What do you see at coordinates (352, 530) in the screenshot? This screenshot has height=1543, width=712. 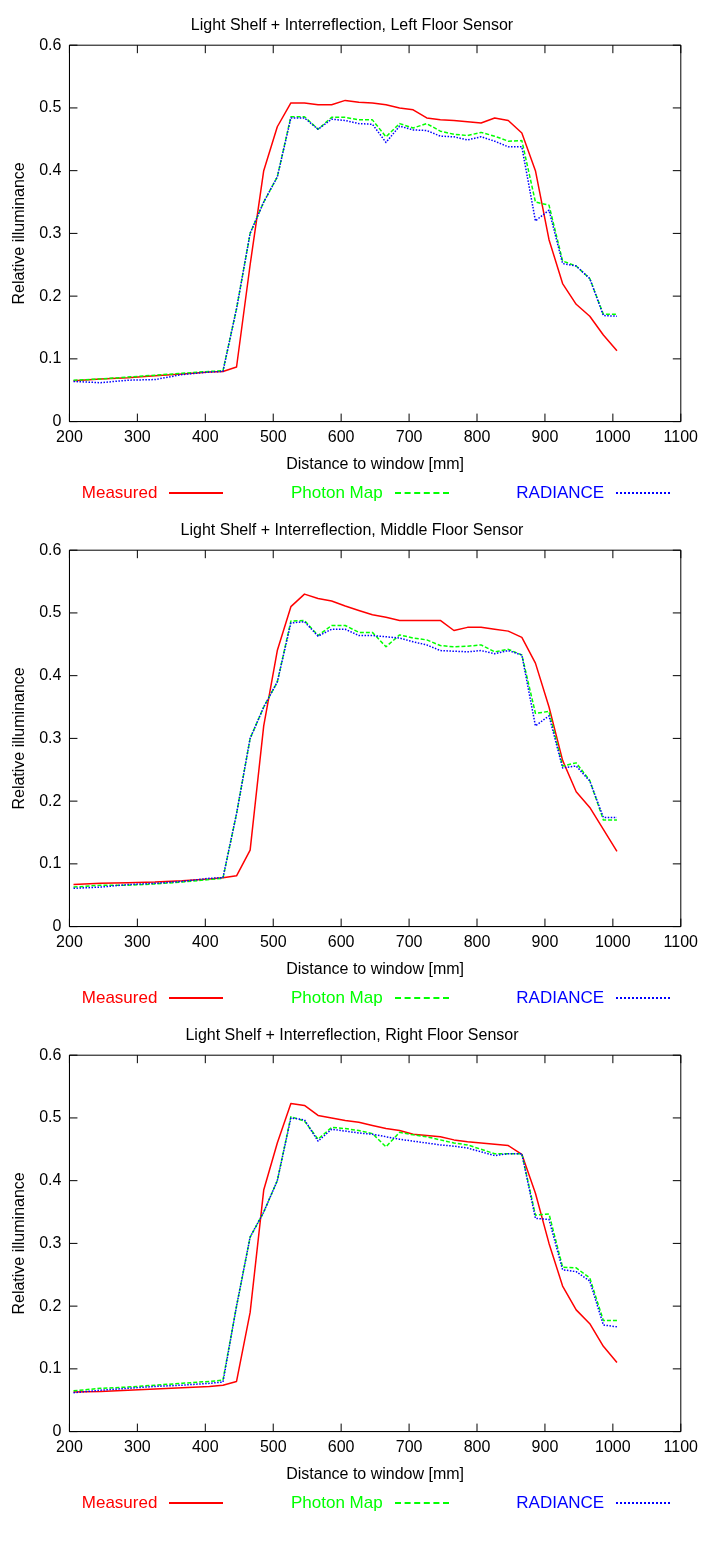 I see `chart-title: Light Shelf + Interreflection, Middle Floor Sensor` at bounding box center [352, 530].